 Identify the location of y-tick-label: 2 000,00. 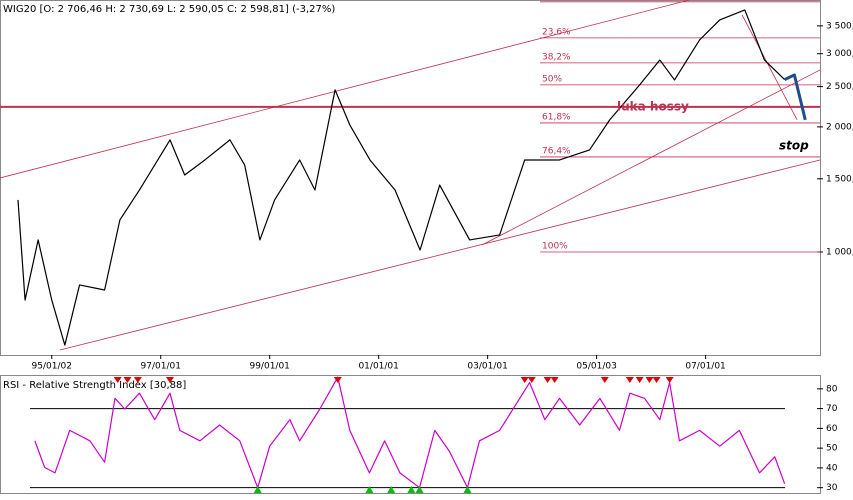
(839, 127).